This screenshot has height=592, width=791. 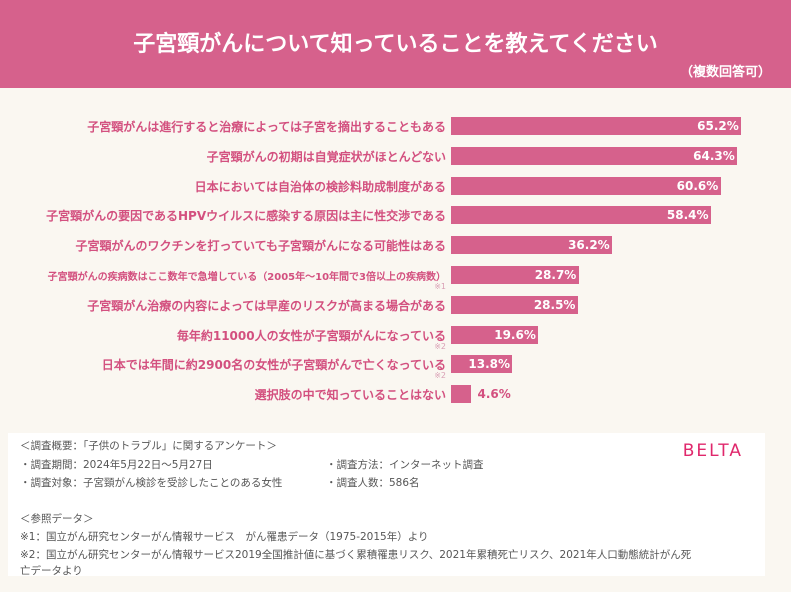 What do you see at coordinates (714, 155) in the screenshot?
I see `value-label: 64.3%` at bounding box center [714, 155].